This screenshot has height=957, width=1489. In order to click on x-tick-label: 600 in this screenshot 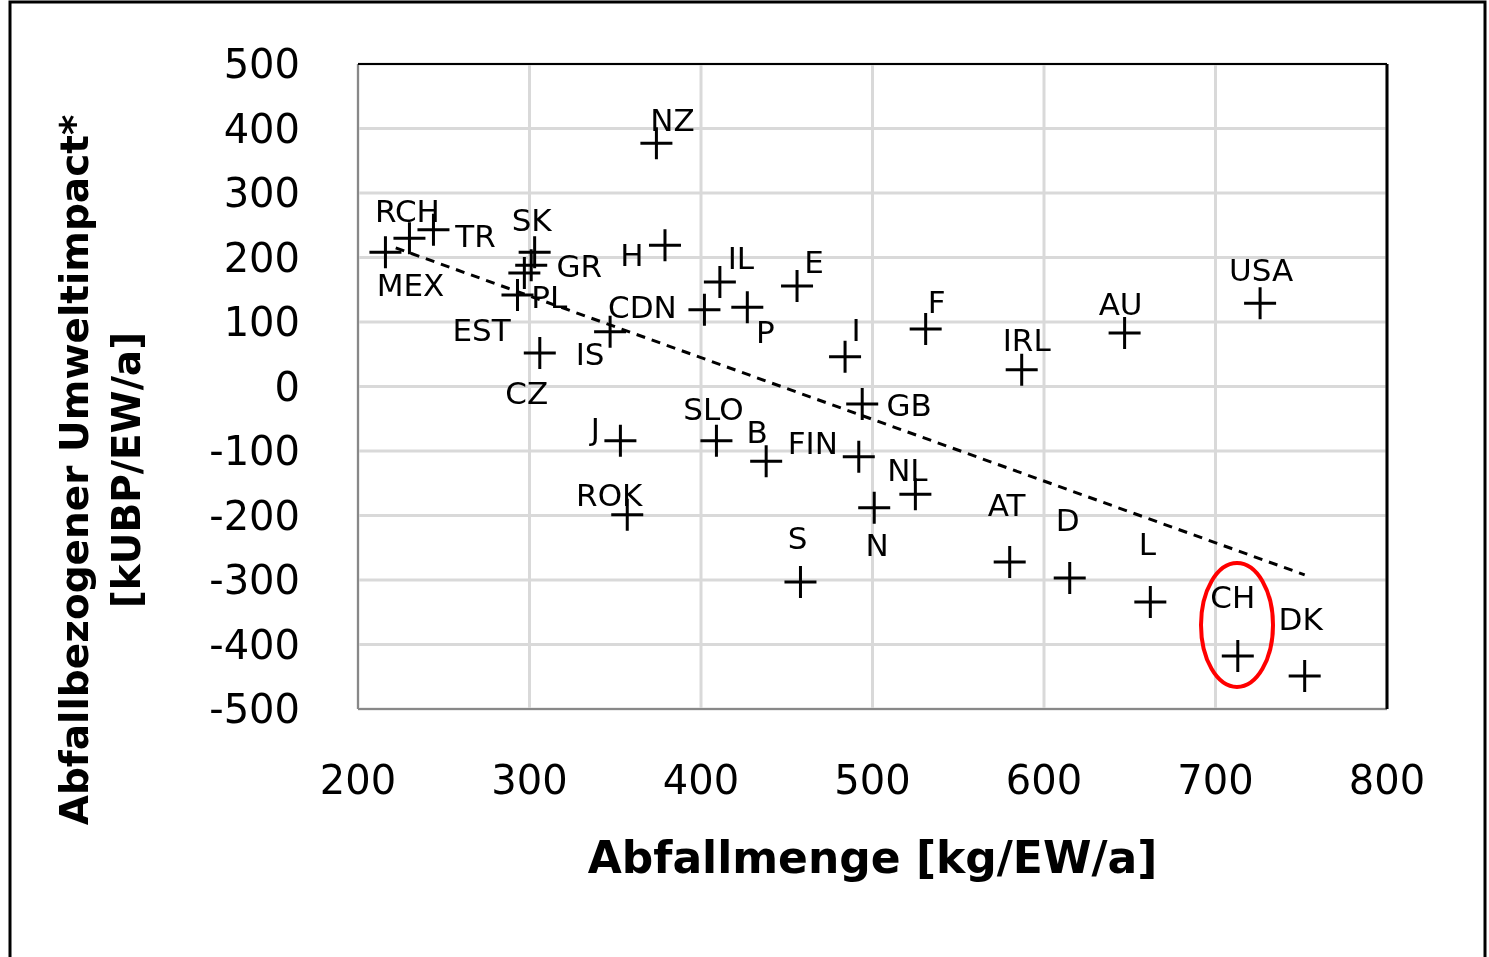, I will do `click(1044, 780)`.